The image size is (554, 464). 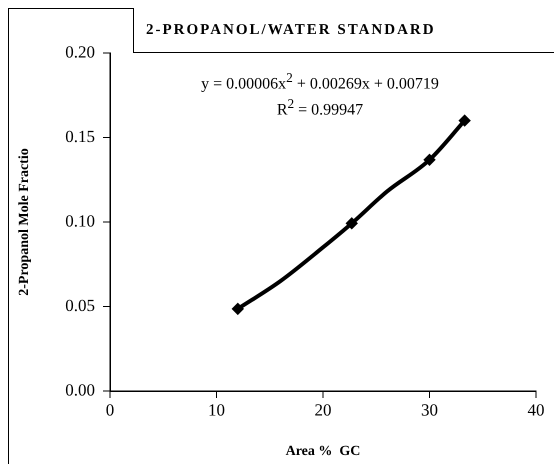 I want to click on annotation: R$^{2}$ = 0.99947, so click(x=320, y=108).